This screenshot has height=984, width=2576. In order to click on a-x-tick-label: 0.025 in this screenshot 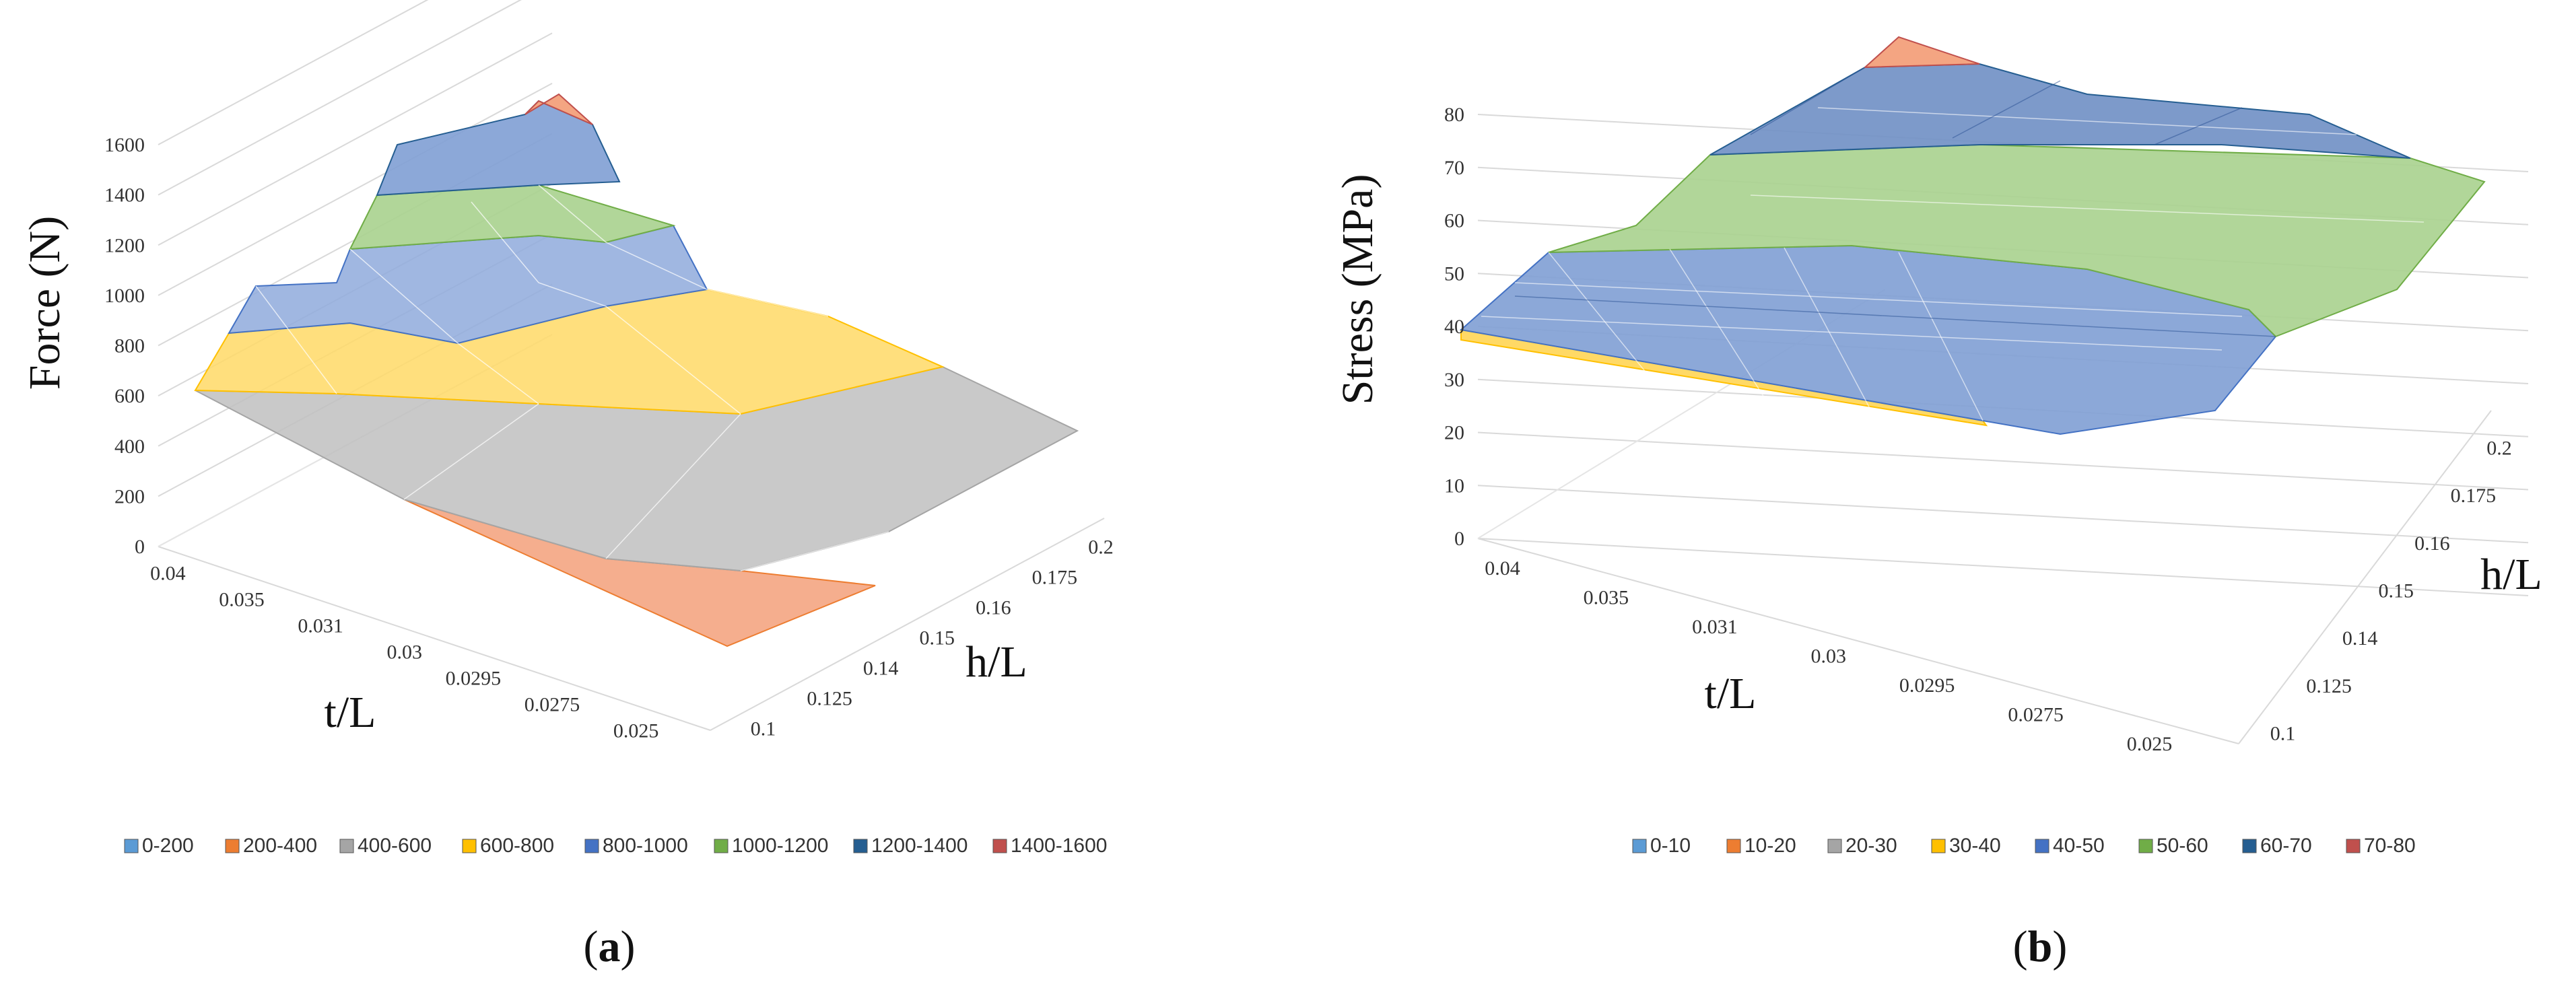, I will do `click(636, 731)`.